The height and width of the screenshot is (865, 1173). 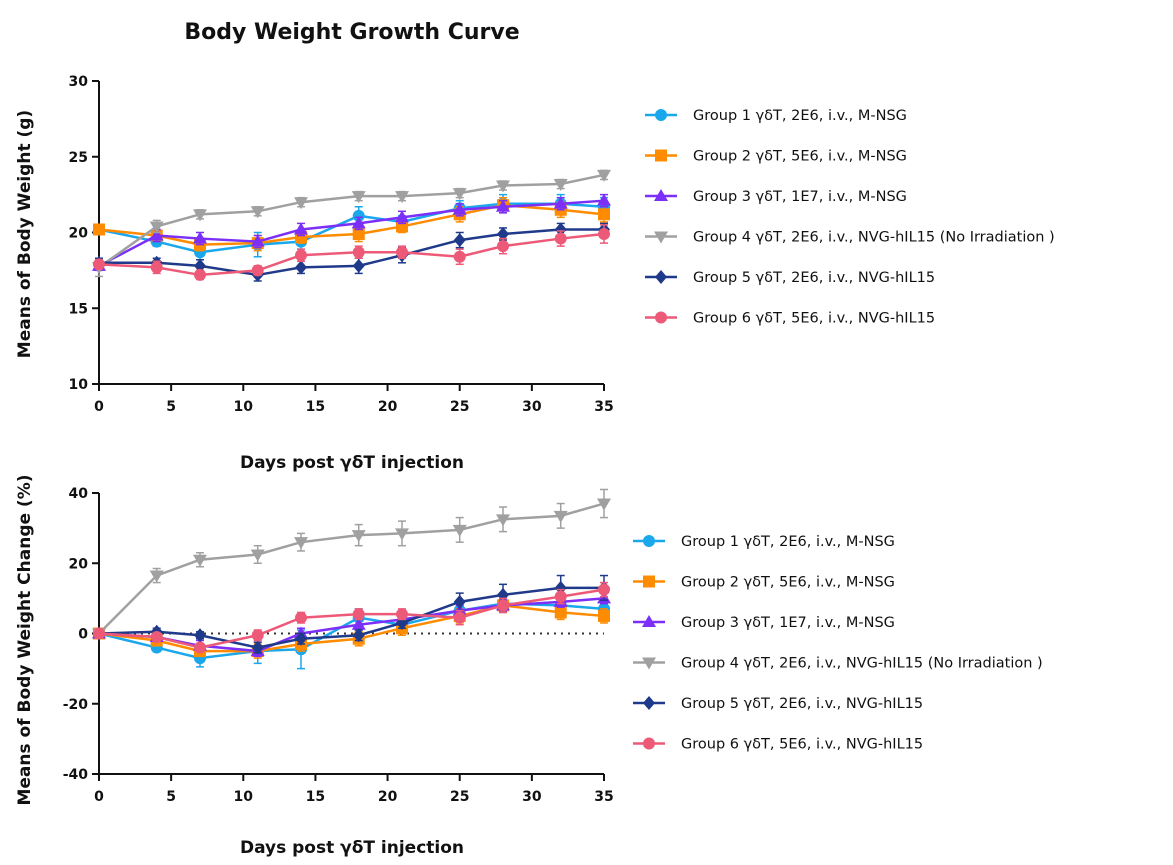 I want to click on group-1-line, so click(x=351, y=631).